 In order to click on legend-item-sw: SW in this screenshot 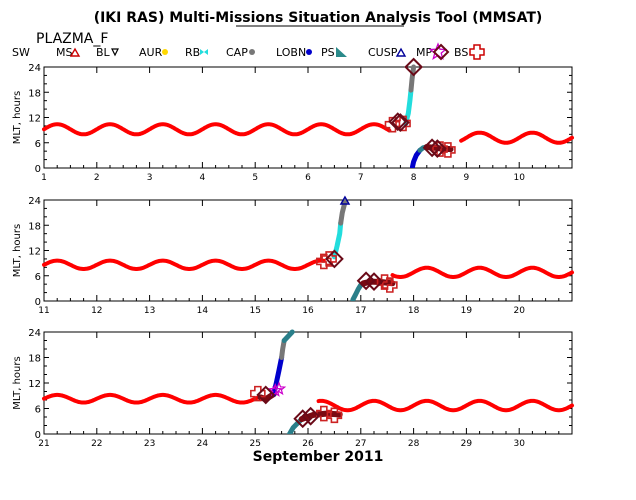, I will do `click(21, 52)`.